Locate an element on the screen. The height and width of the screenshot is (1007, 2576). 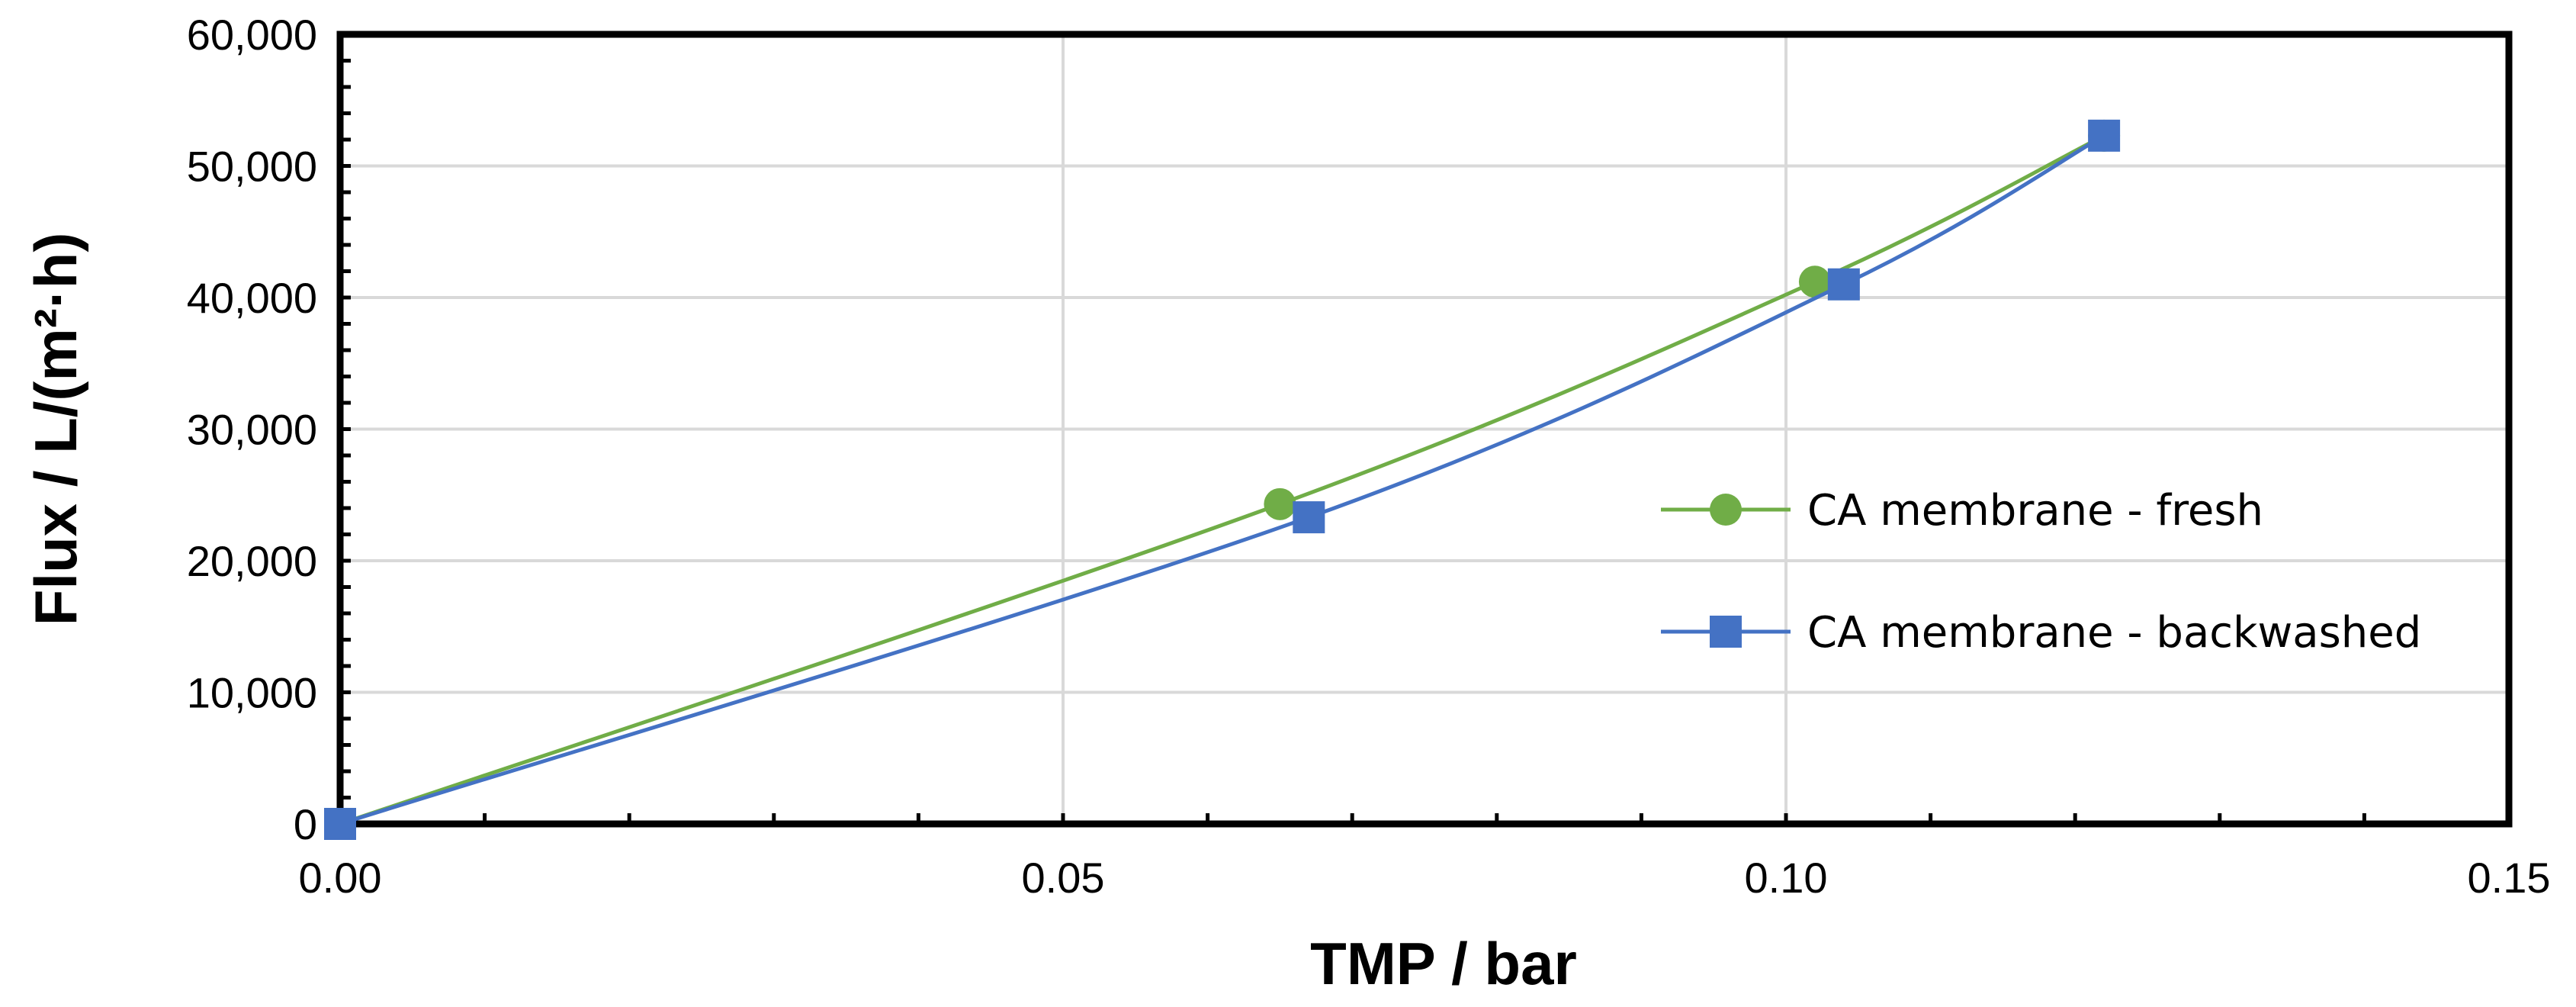
x-tick-label: 0.10 is located at coordinates (1786, 878).